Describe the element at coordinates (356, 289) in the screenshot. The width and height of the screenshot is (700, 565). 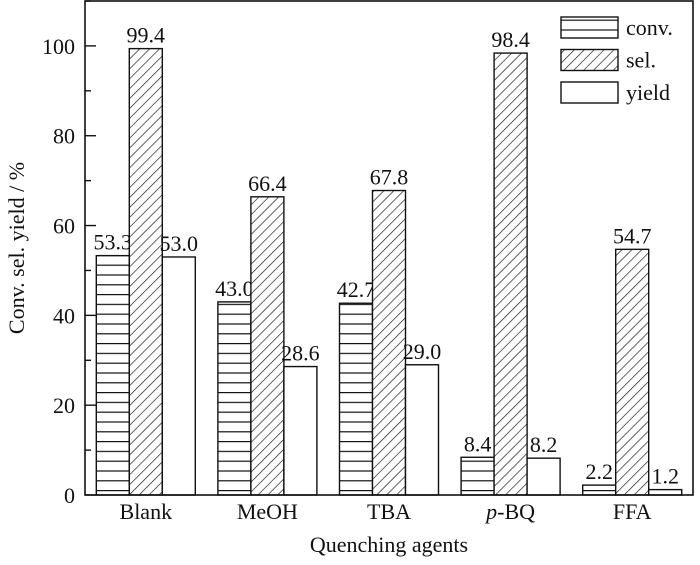
I see `data-label: 42.7` at that location.